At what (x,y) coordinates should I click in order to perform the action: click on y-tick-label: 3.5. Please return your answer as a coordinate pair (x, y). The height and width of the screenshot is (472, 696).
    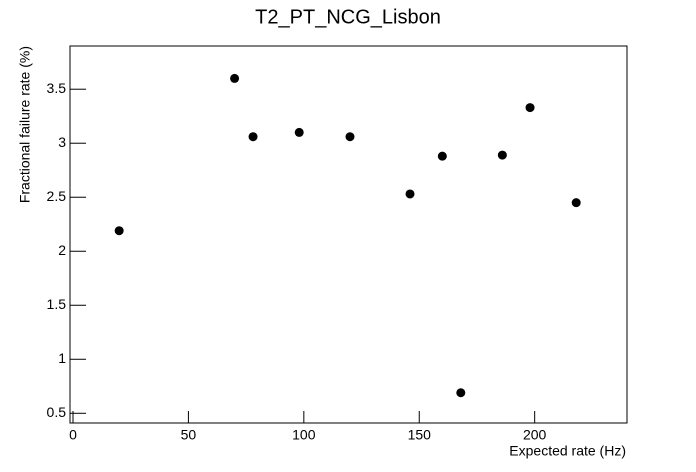
    Looking at the image, I should click on (57, 88).